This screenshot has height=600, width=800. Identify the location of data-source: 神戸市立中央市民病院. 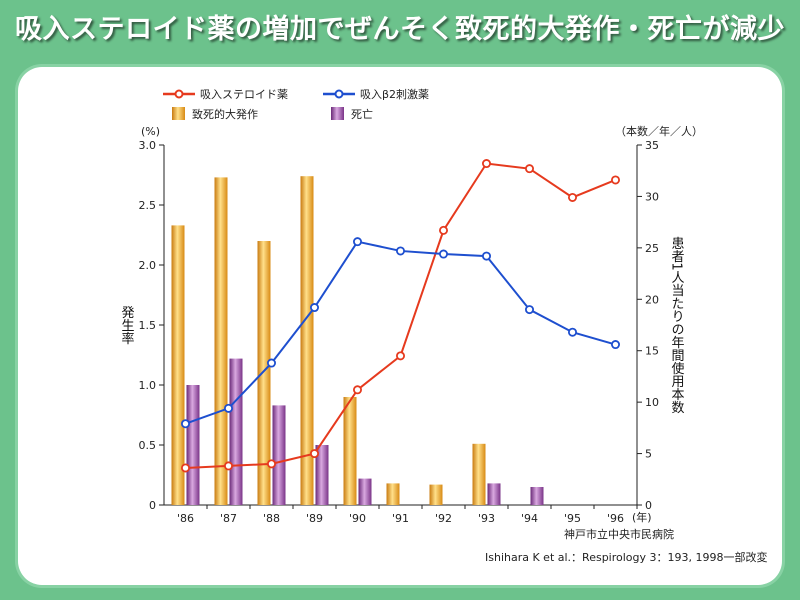
(619, 534).